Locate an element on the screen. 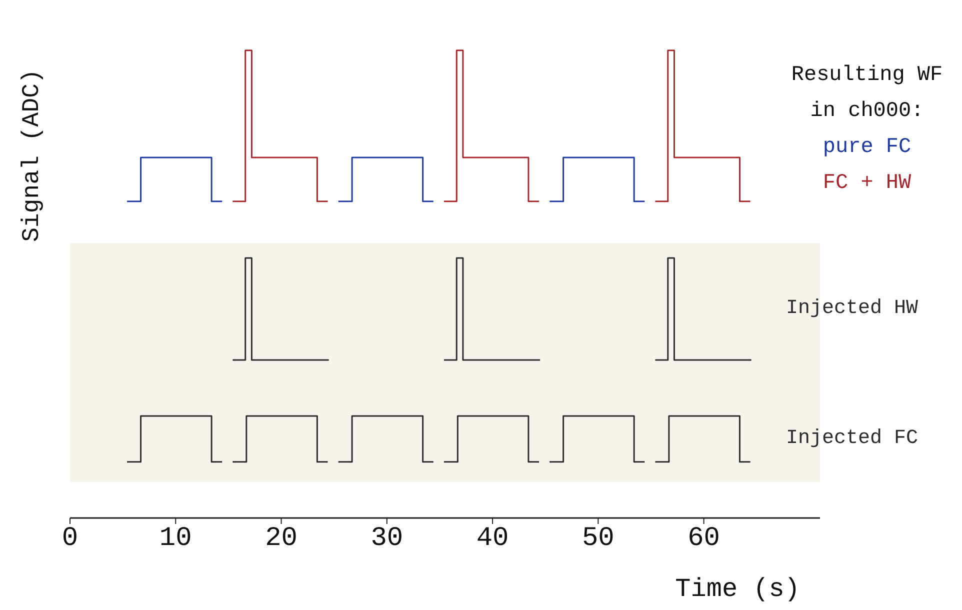 Image resolution: width=962 pixels, height=610 pixels. x-tick-label: 10 is located at coordinates (175, 539).